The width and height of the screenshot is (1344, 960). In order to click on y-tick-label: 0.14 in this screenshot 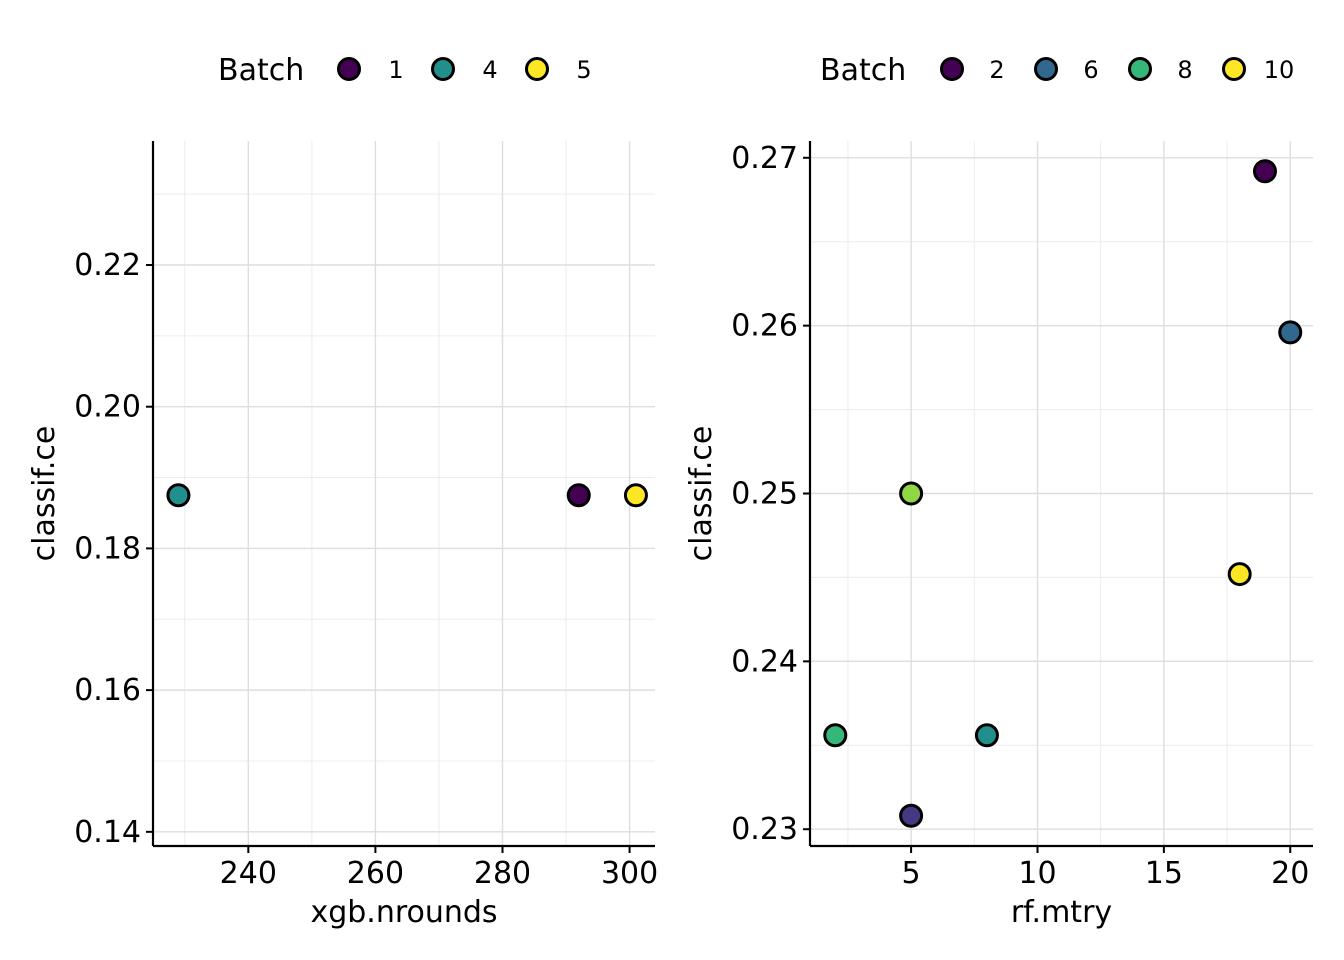, I will do `click(107, 832)`.